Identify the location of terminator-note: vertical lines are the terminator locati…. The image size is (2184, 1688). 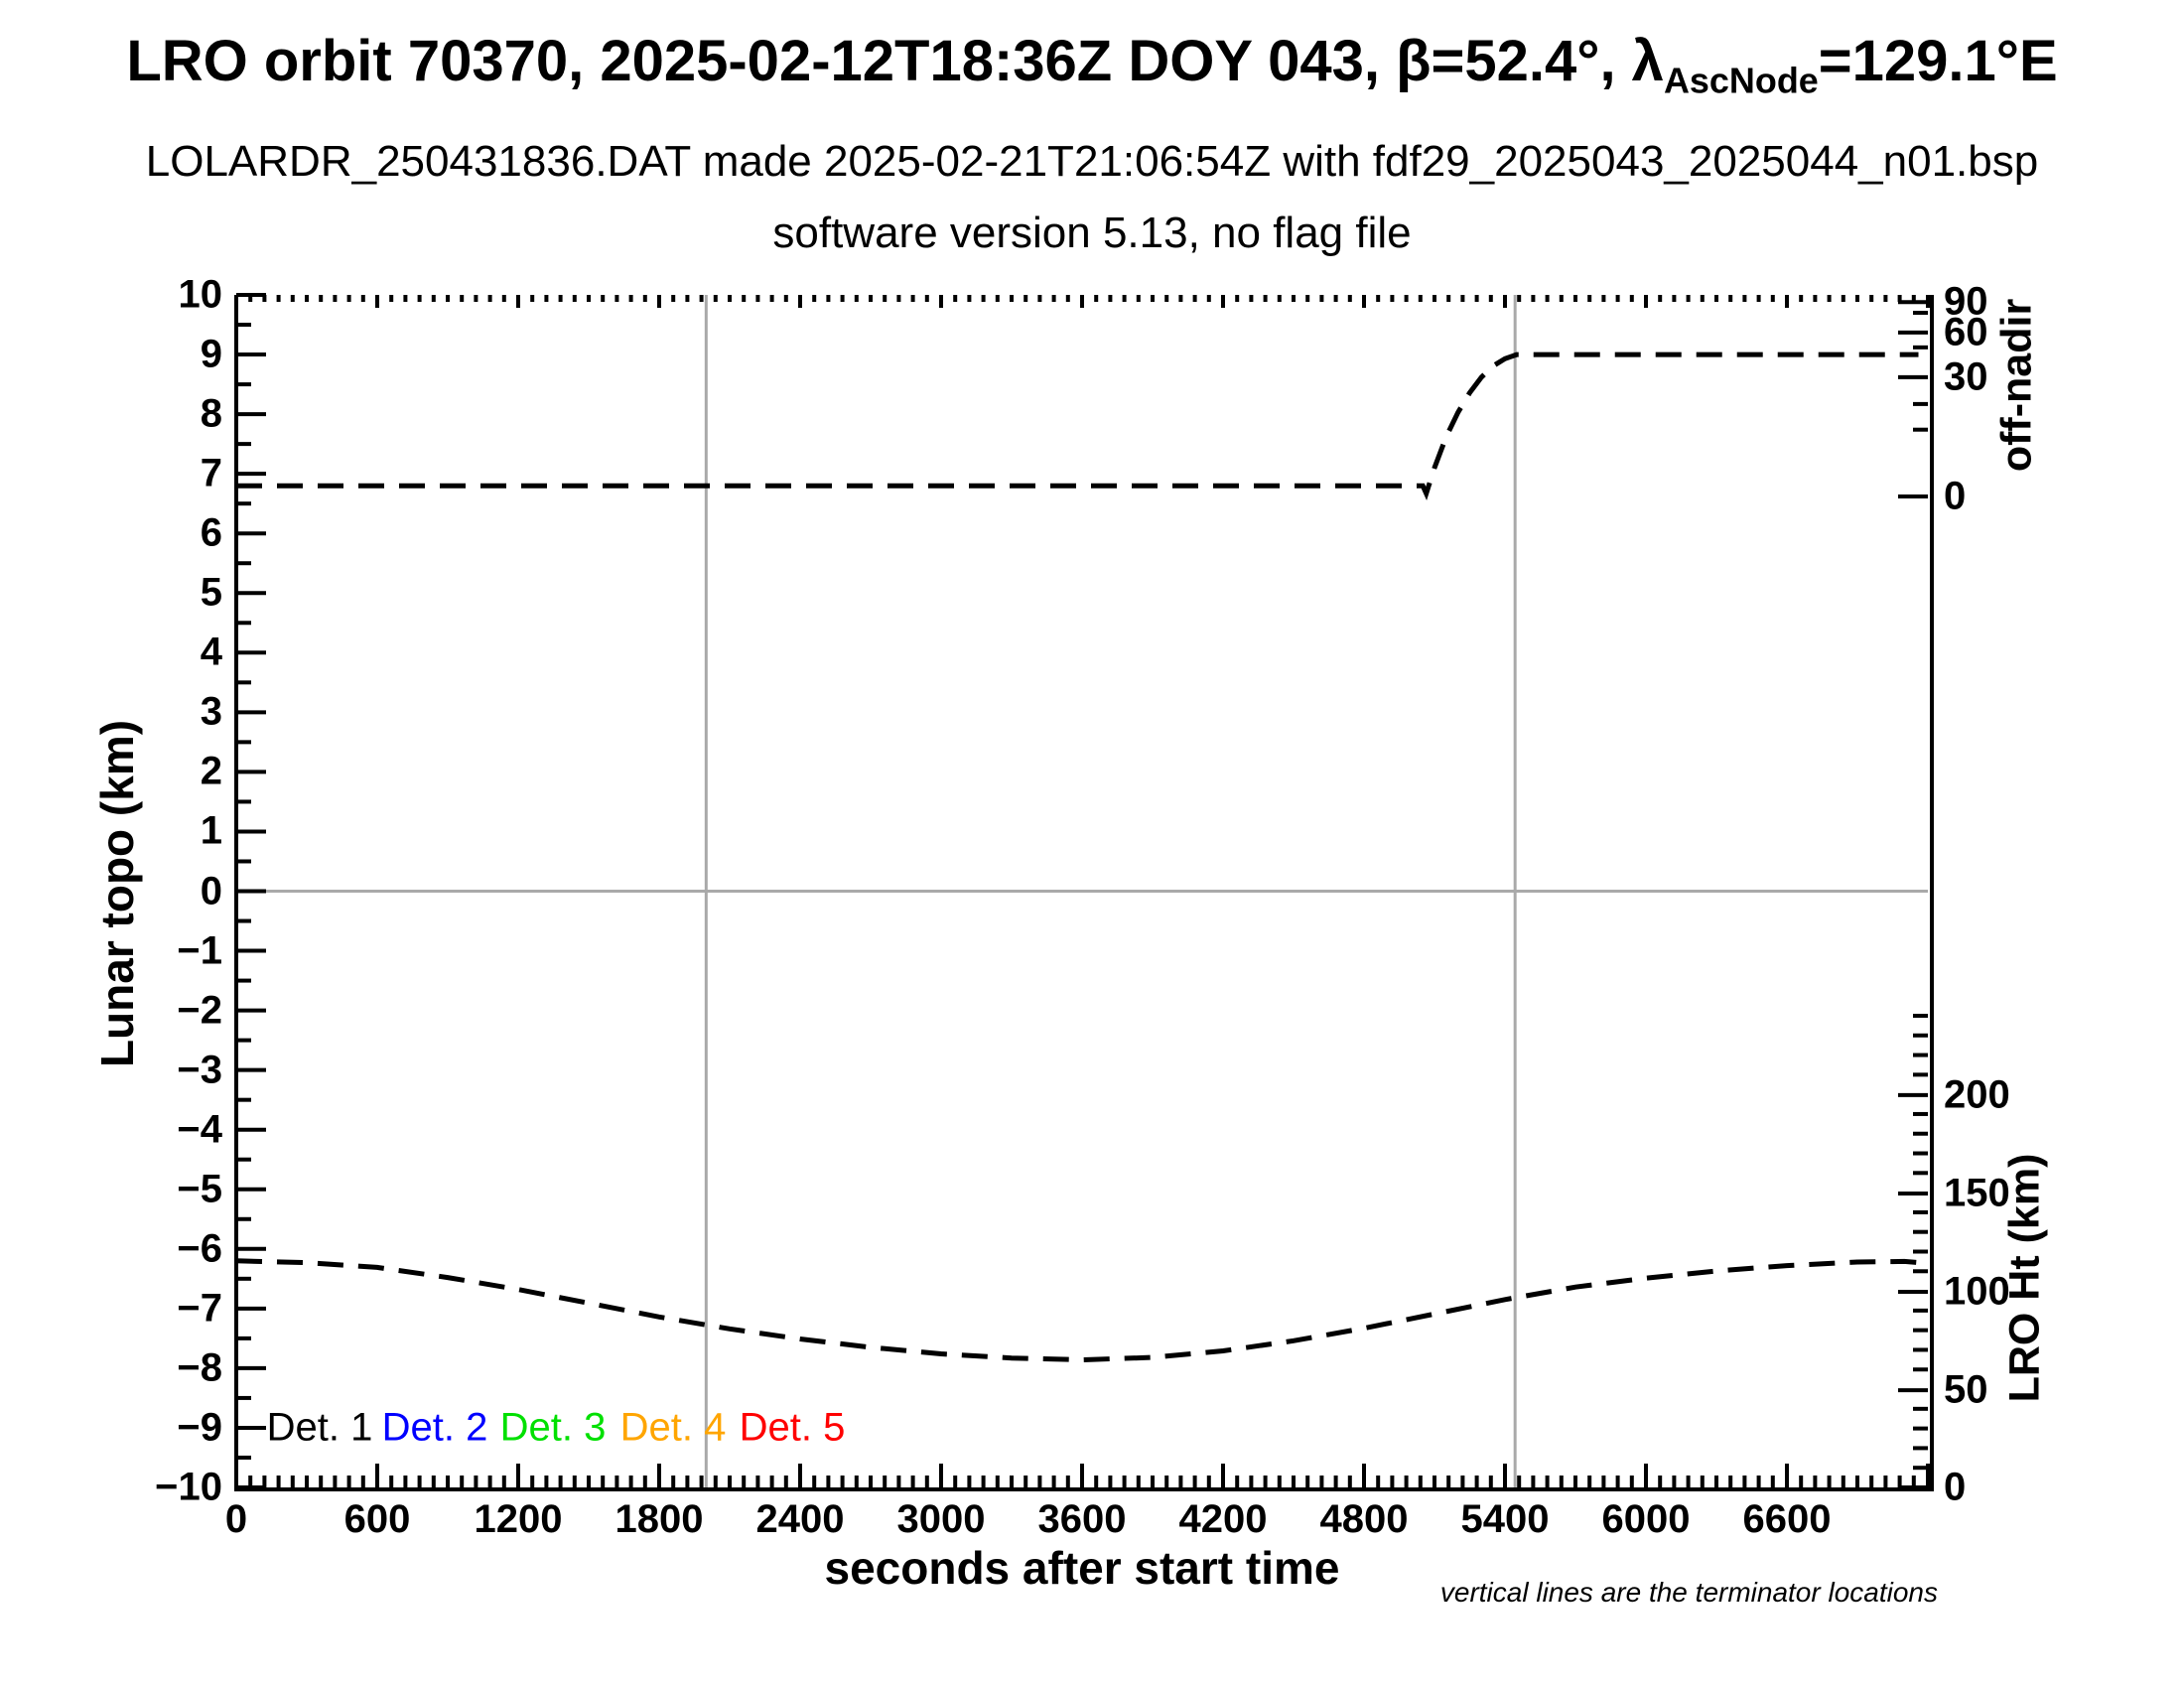
(1688, 1592).